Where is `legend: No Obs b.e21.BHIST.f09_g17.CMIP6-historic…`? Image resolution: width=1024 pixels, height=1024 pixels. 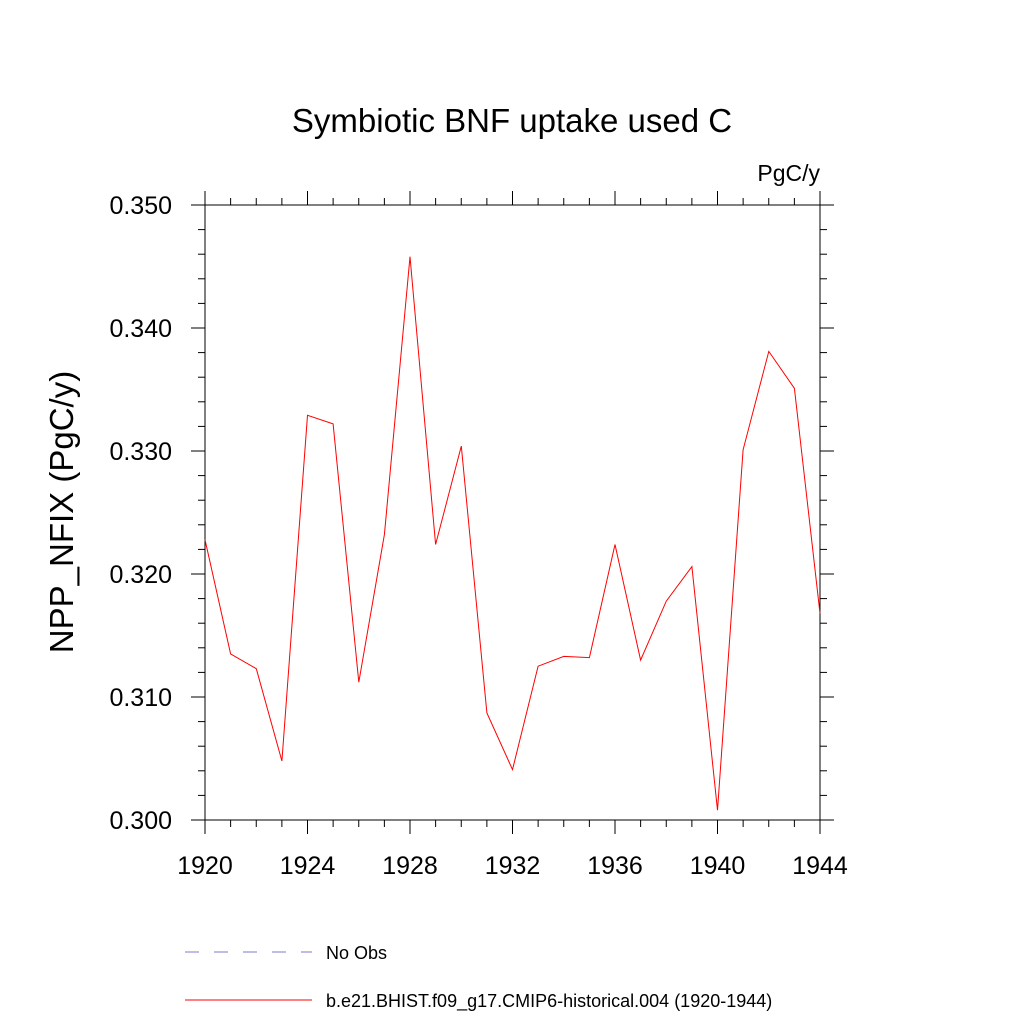
legend: No Obs b.e21.BHIST.f09_g17.CMIP6-historic… is located at coordinates (478, 977).